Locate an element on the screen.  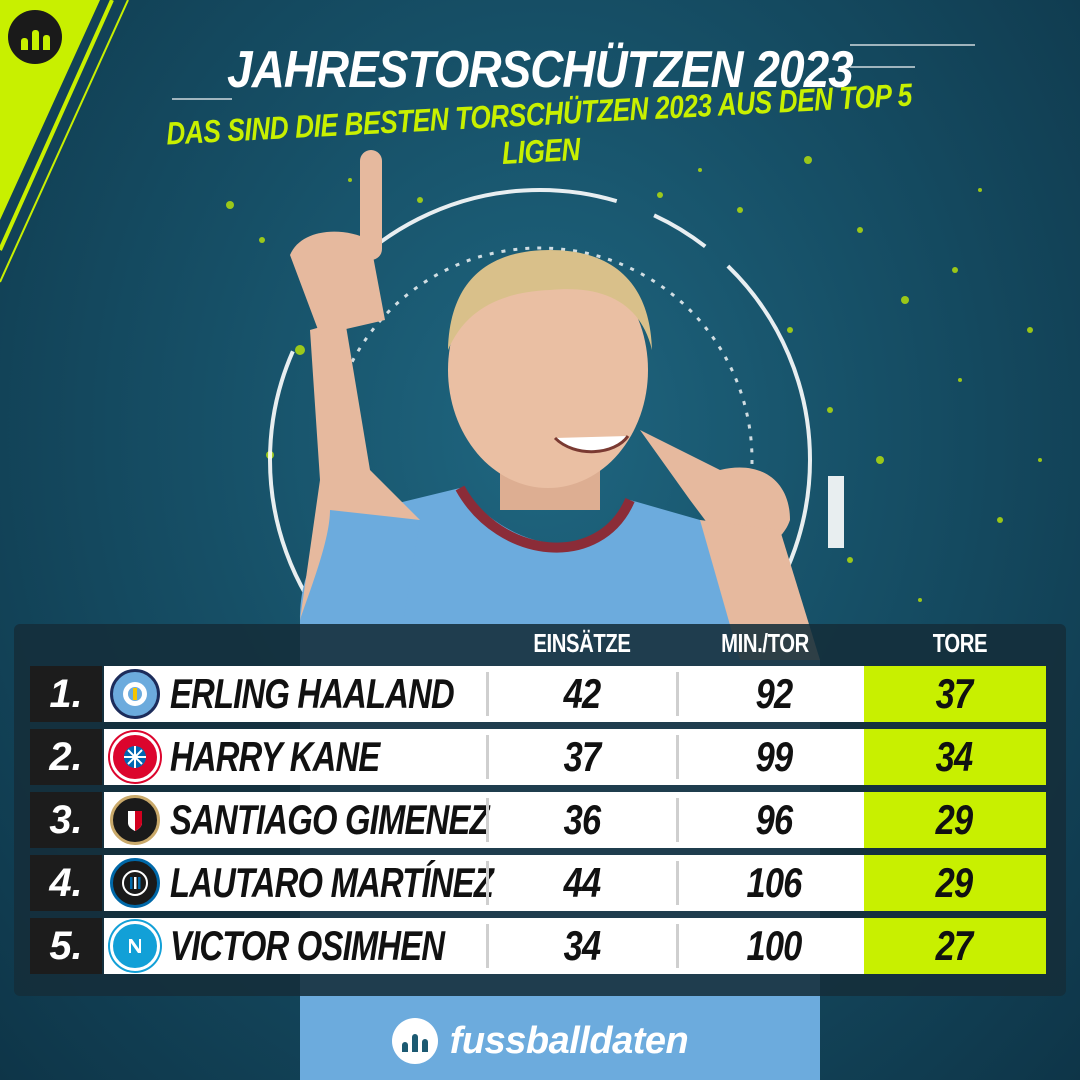
player-cell: LAUTARO MARTÍNEZ 44 106 is located at coordinates (484, 883).